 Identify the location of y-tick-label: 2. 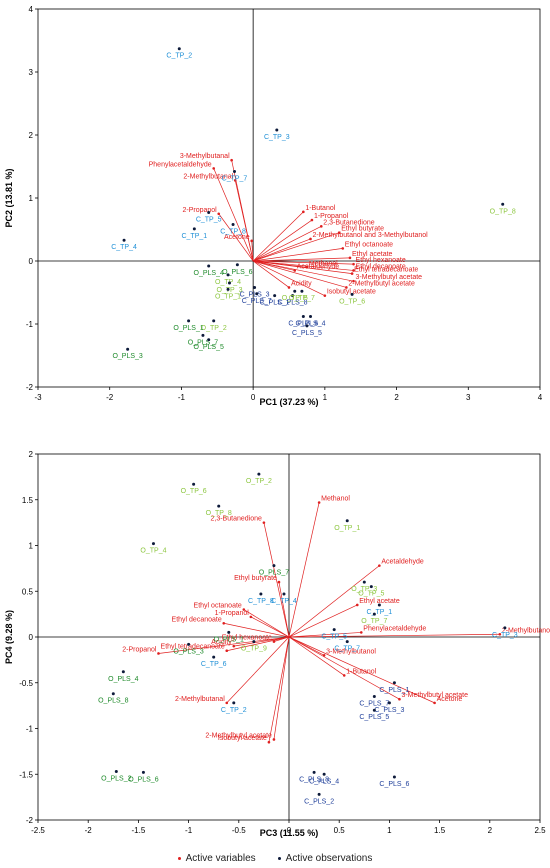
(31, 454).